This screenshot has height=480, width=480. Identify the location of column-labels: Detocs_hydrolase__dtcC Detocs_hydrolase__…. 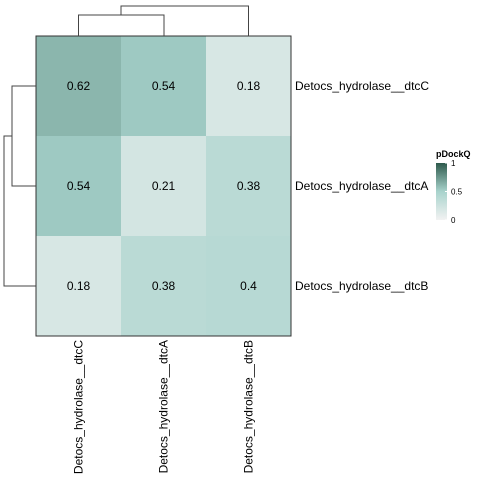
(164, 407).